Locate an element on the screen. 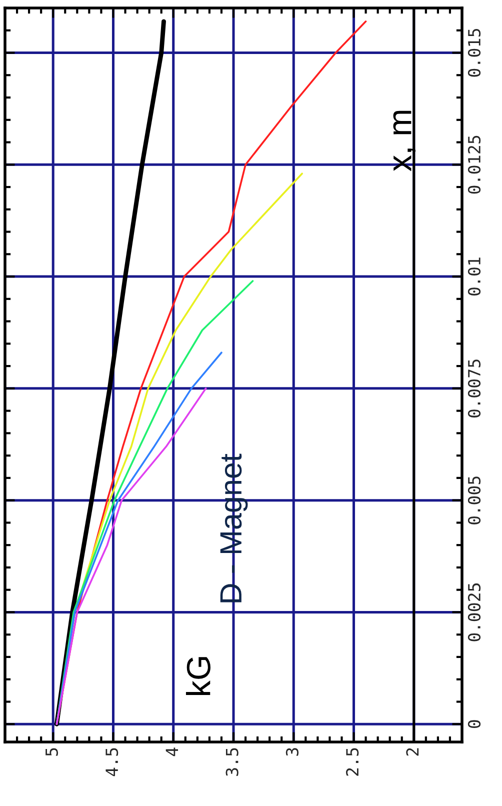 The image size is (502, 806). y-tick-label: 0.015 is located at coordinates (474, 53).